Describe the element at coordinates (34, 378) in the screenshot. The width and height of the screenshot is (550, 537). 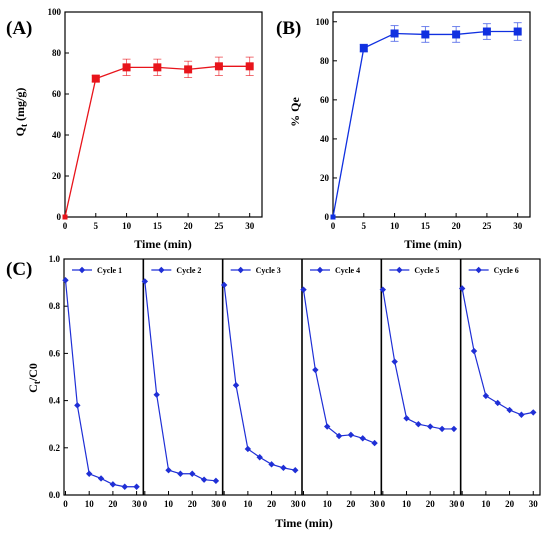
I see `panel-c-y-axis-title: Ct/C0` at that location.